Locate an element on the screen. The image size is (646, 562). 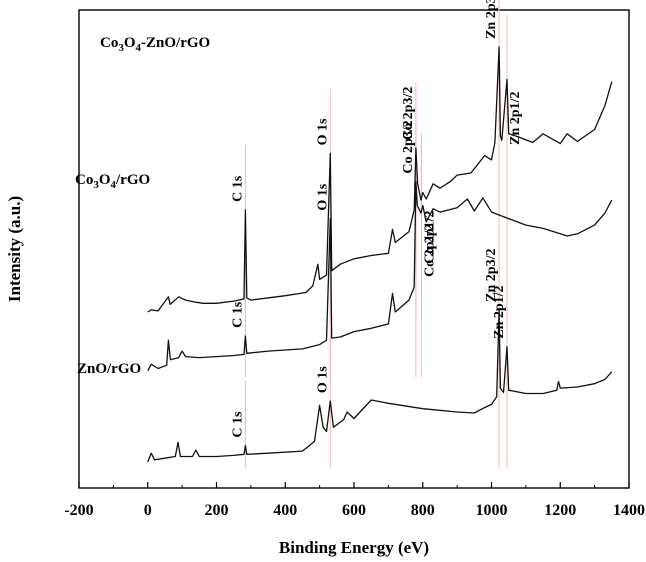
x-tick-label: 0 is located at coordinates (148, 510).